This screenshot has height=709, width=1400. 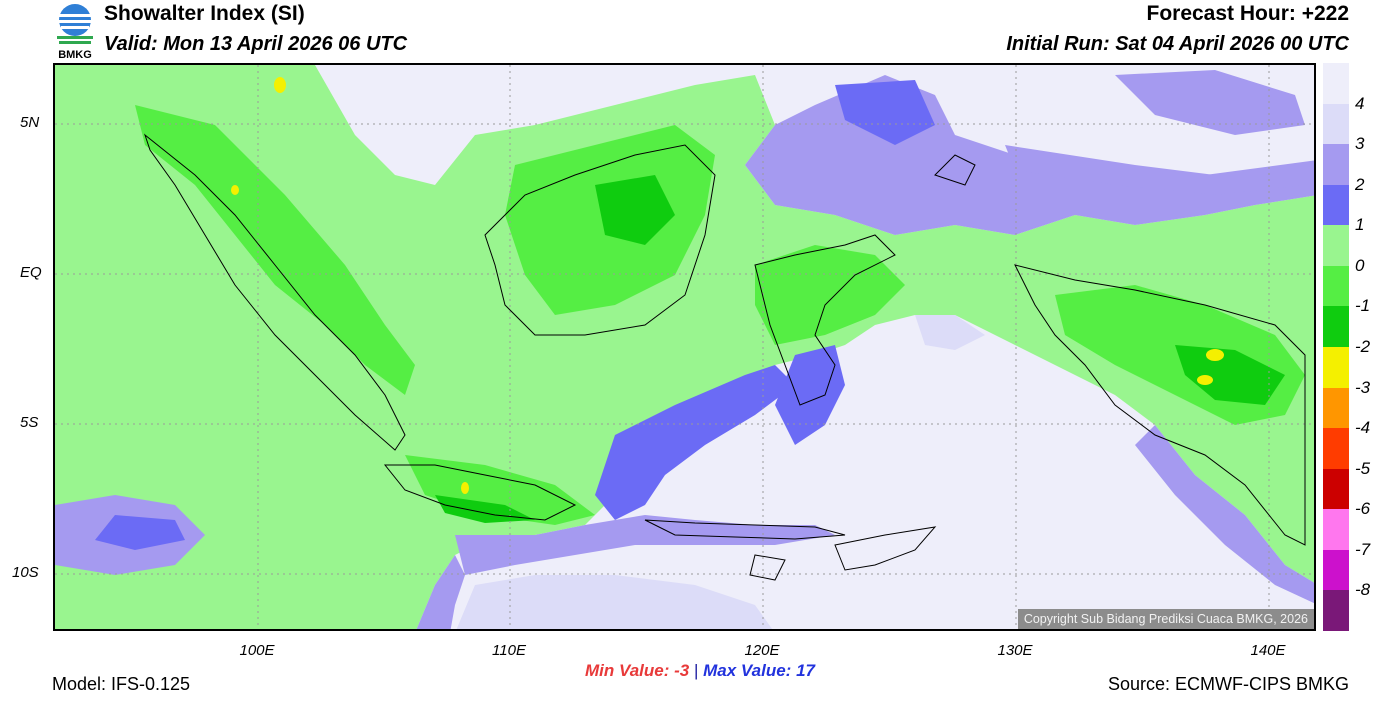 I want to click on legend-label: -8, so click(x=1363, y=590).